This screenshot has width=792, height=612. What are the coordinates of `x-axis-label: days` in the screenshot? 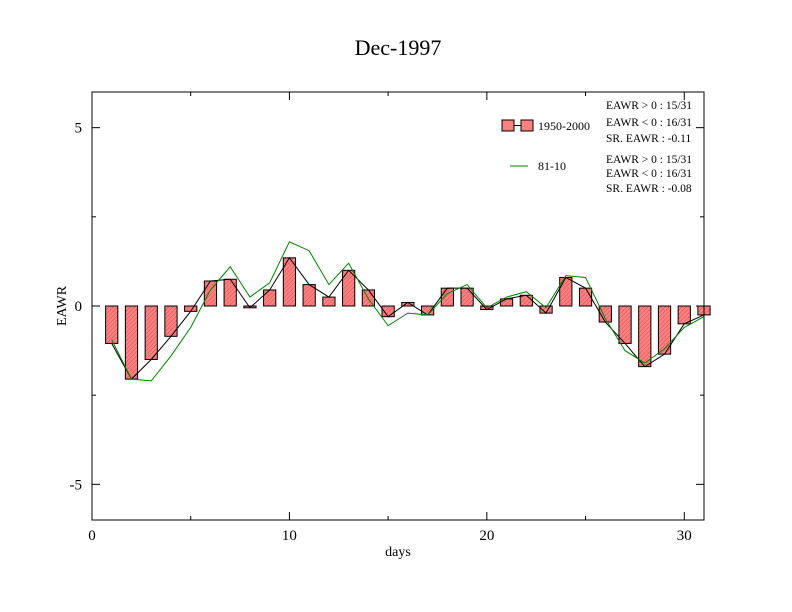 It's located at (398, 552).